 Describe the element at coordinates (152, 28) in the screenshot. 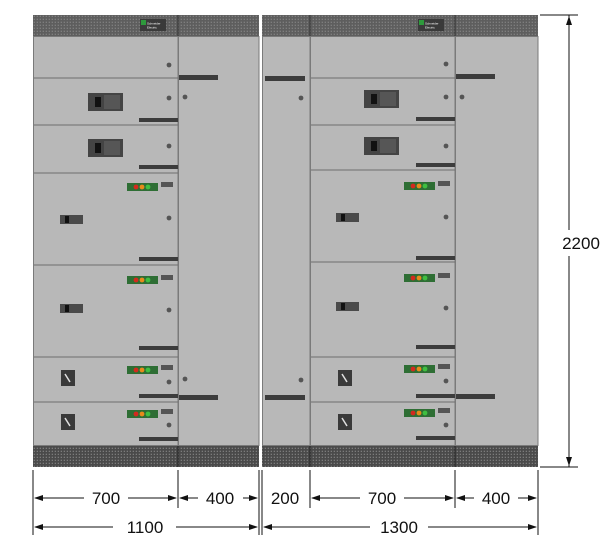

I see `logo-sub-left: Electric` at that location.